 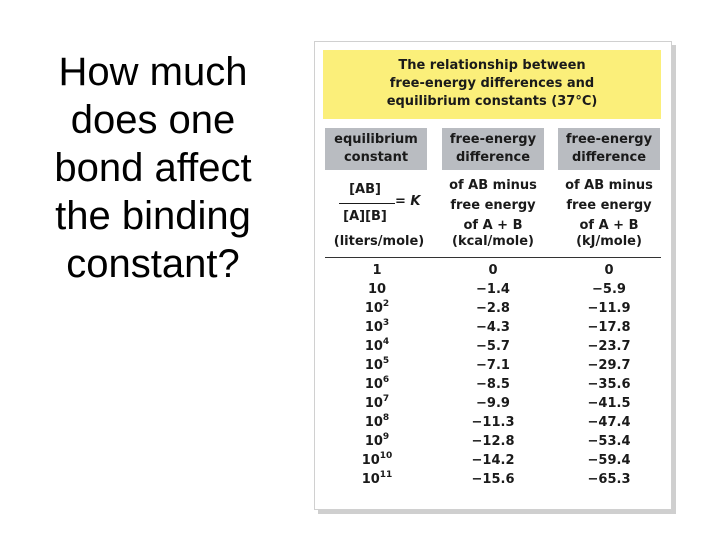 What do you see at coordinates (403, 201) in the screenshot?
I see `formula-equals: =` at bounding box center [403, 201].